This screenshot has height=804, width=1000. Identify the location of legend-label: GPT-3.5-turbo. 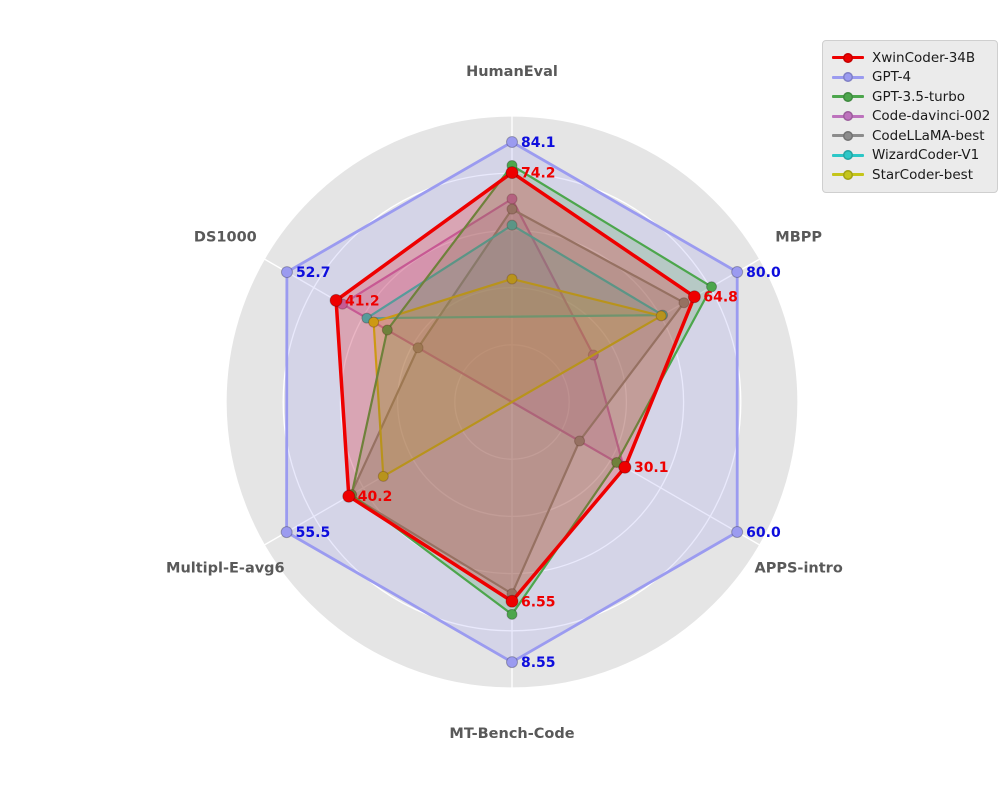
(919, 96).